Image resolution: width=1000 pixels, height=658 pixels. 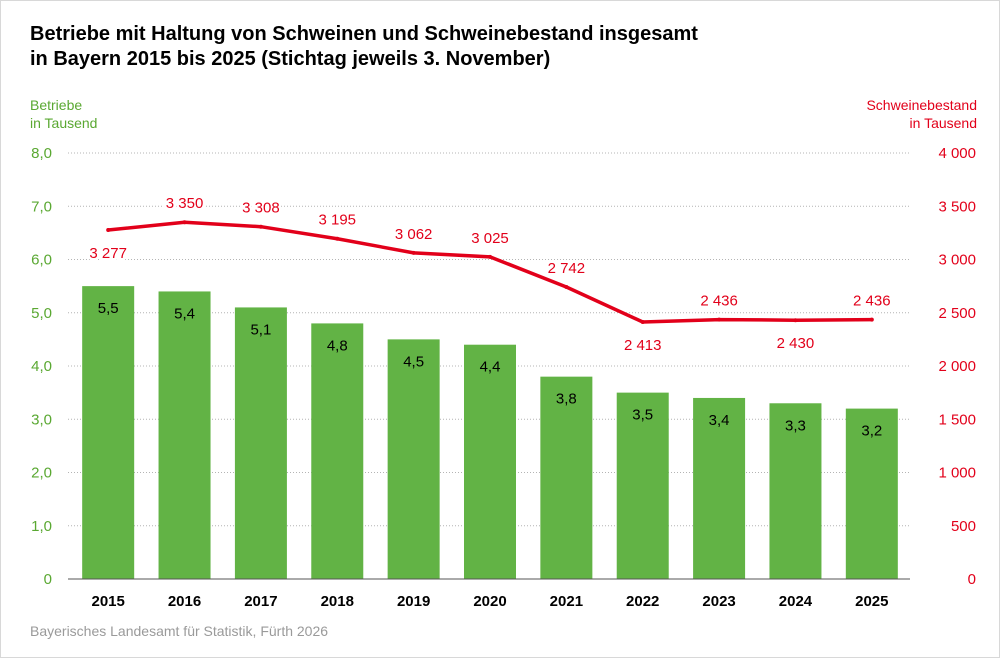 I want to click on right-axis-tick-label: 0, so click(x=972, y=579).